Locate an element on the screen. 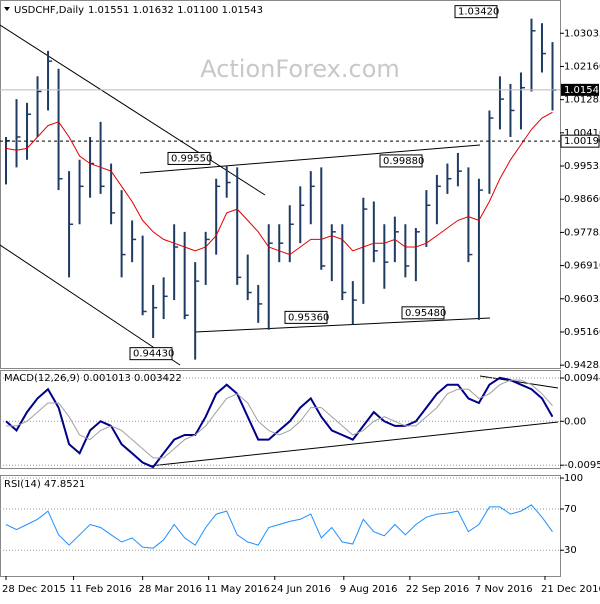 The height and width of the screenshot is (604, 600). annotation-label: 0.99880 is located at coordinates (403, 161).